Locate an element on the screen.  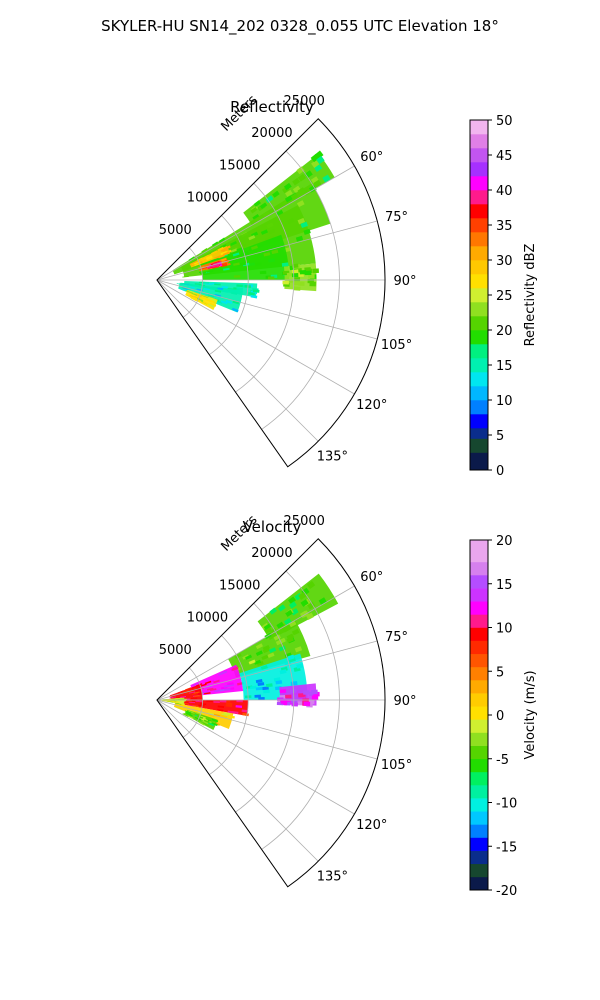
radial-tick-label: 15000 is located at coordinates (239, 585).